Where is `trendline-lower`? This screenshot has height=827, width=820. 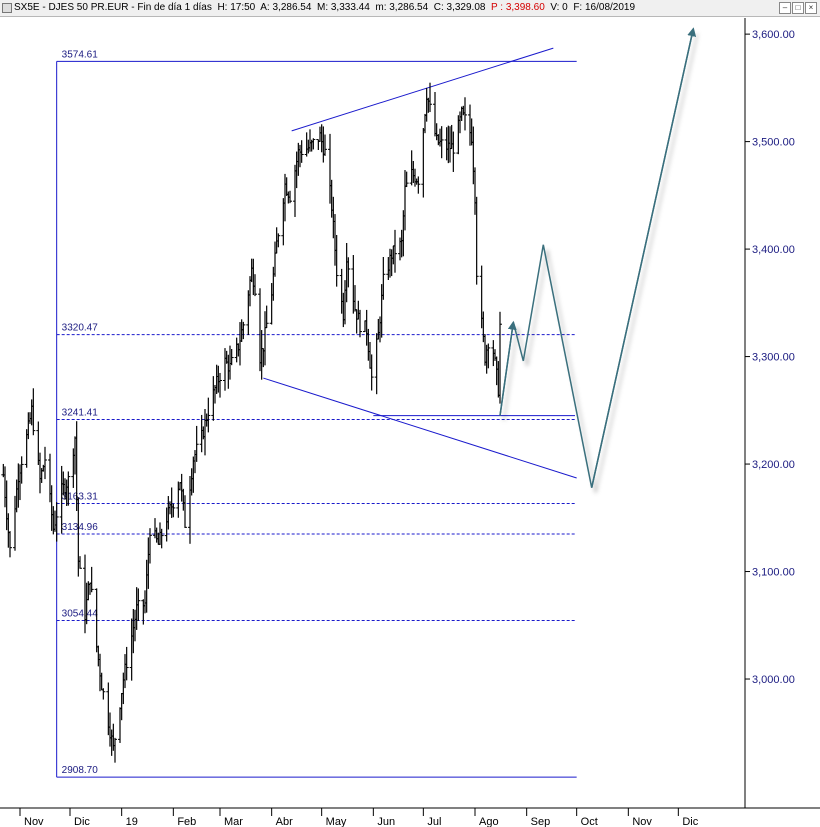 trendline-lower is located at coordinates (420, 428).